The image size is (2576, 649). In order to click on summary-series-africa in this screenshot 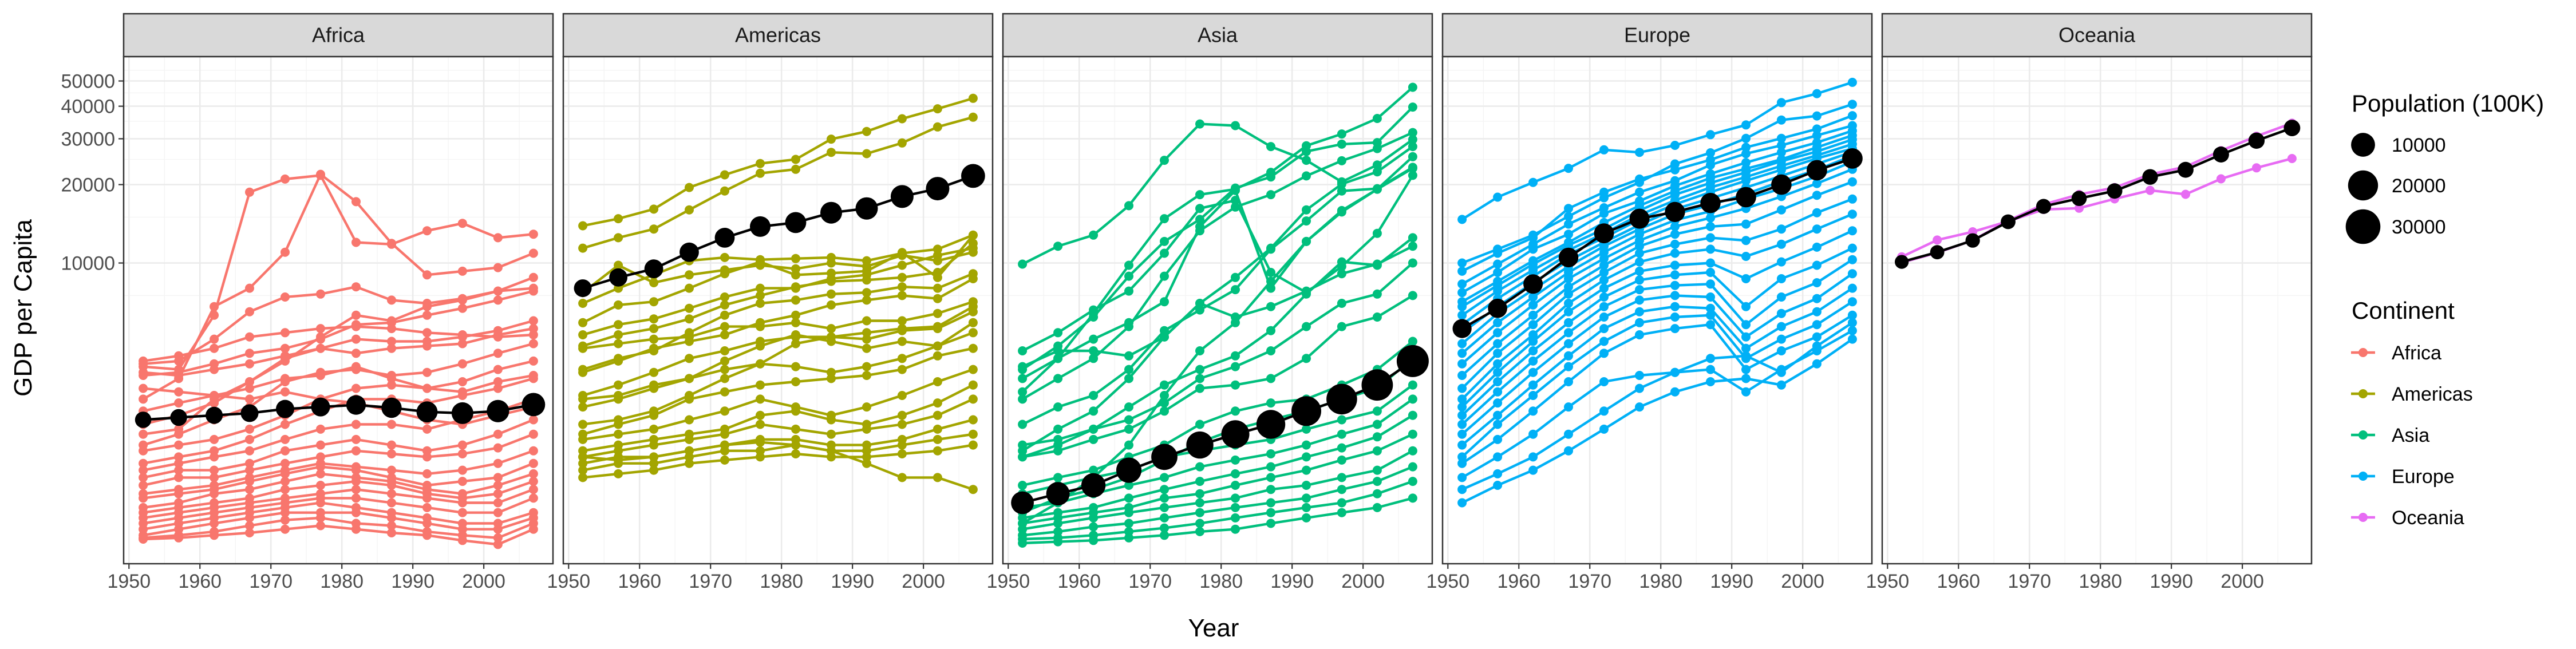, I will do `click(340, 410)`.